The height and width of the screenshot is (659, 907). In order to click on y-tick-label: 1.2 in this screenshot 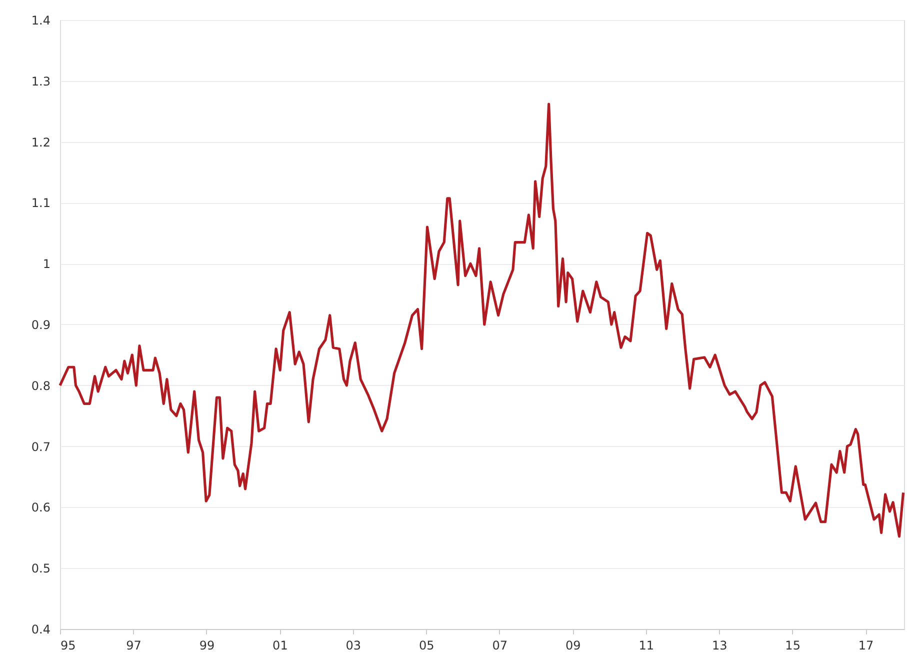, I will do `click(40, 142)`.